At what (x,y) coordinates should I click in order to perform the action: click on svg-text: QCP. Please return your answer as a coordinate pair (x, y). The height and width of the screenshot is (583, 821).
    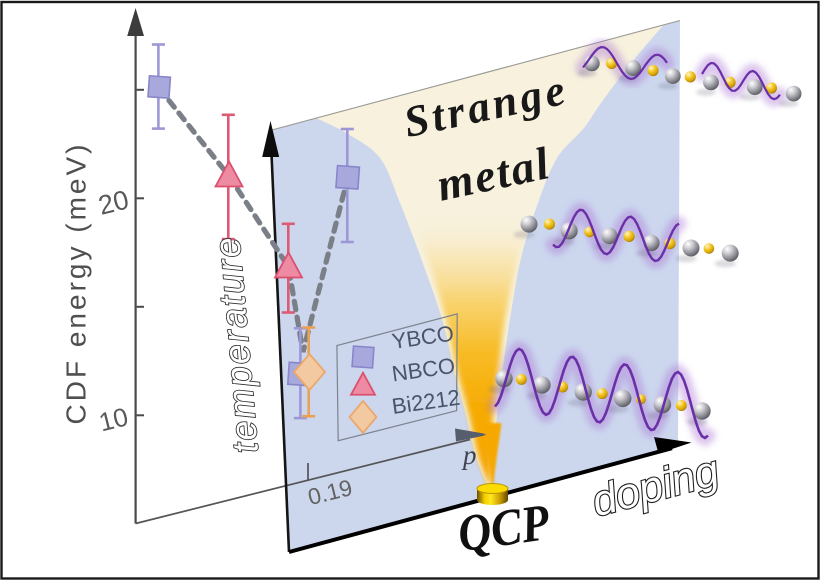
    Looking at the image, I should click on (504, 527).